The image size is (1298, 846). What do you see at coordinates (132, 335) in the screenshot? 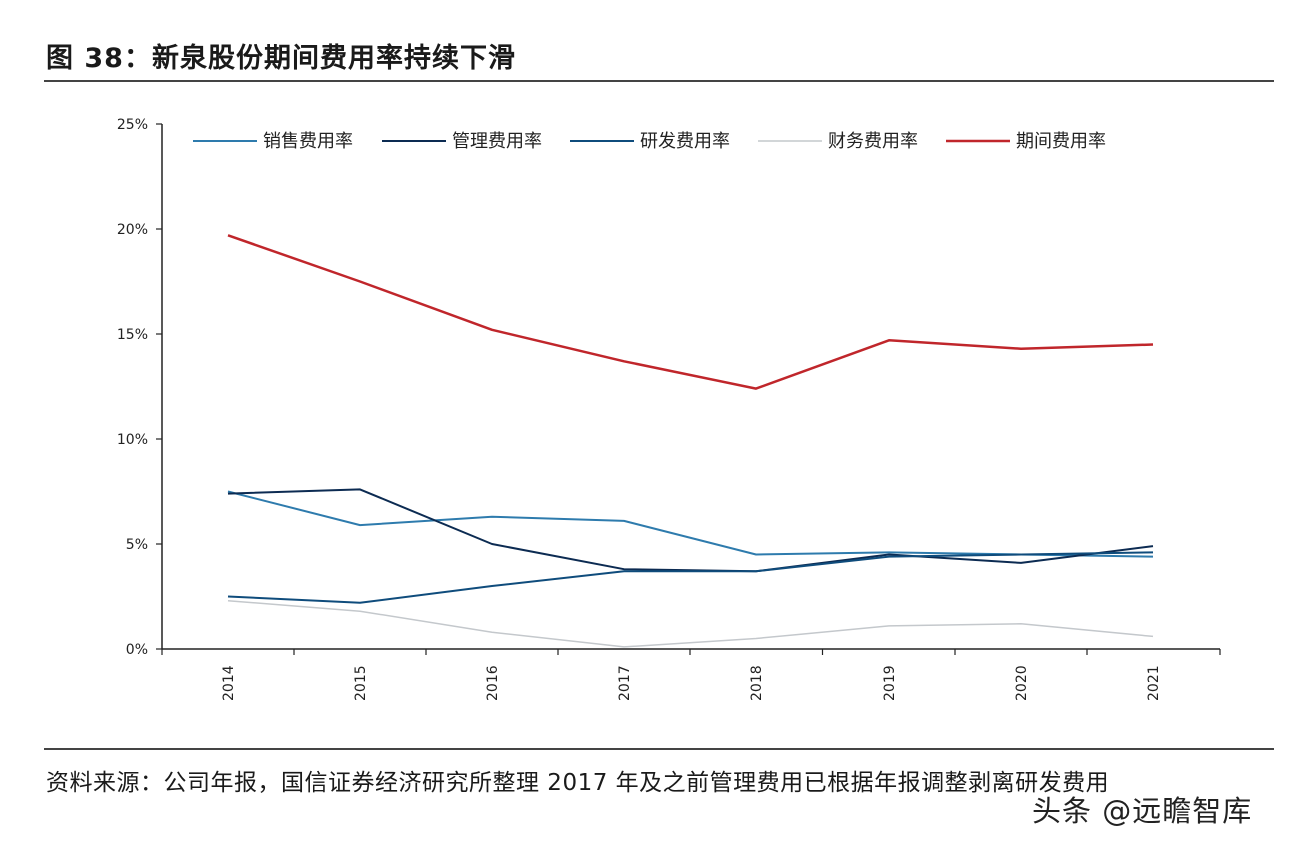
I see `y-tick-label: 15%` at bounding box center [132, 335].